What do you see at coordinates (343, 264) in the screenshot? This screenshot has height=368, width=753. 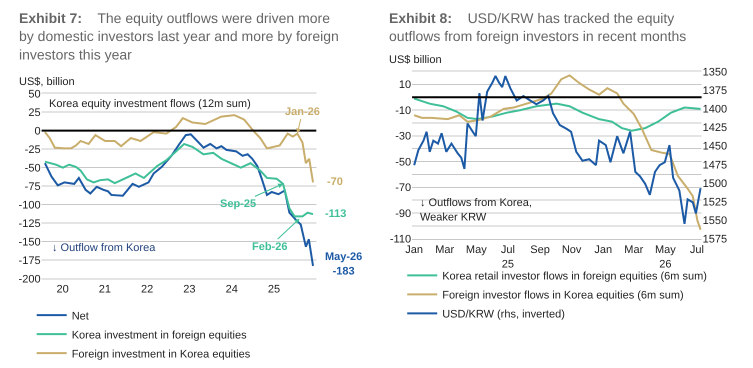 I see `annotation: May-26 -183` at bounding box center [343, 264].